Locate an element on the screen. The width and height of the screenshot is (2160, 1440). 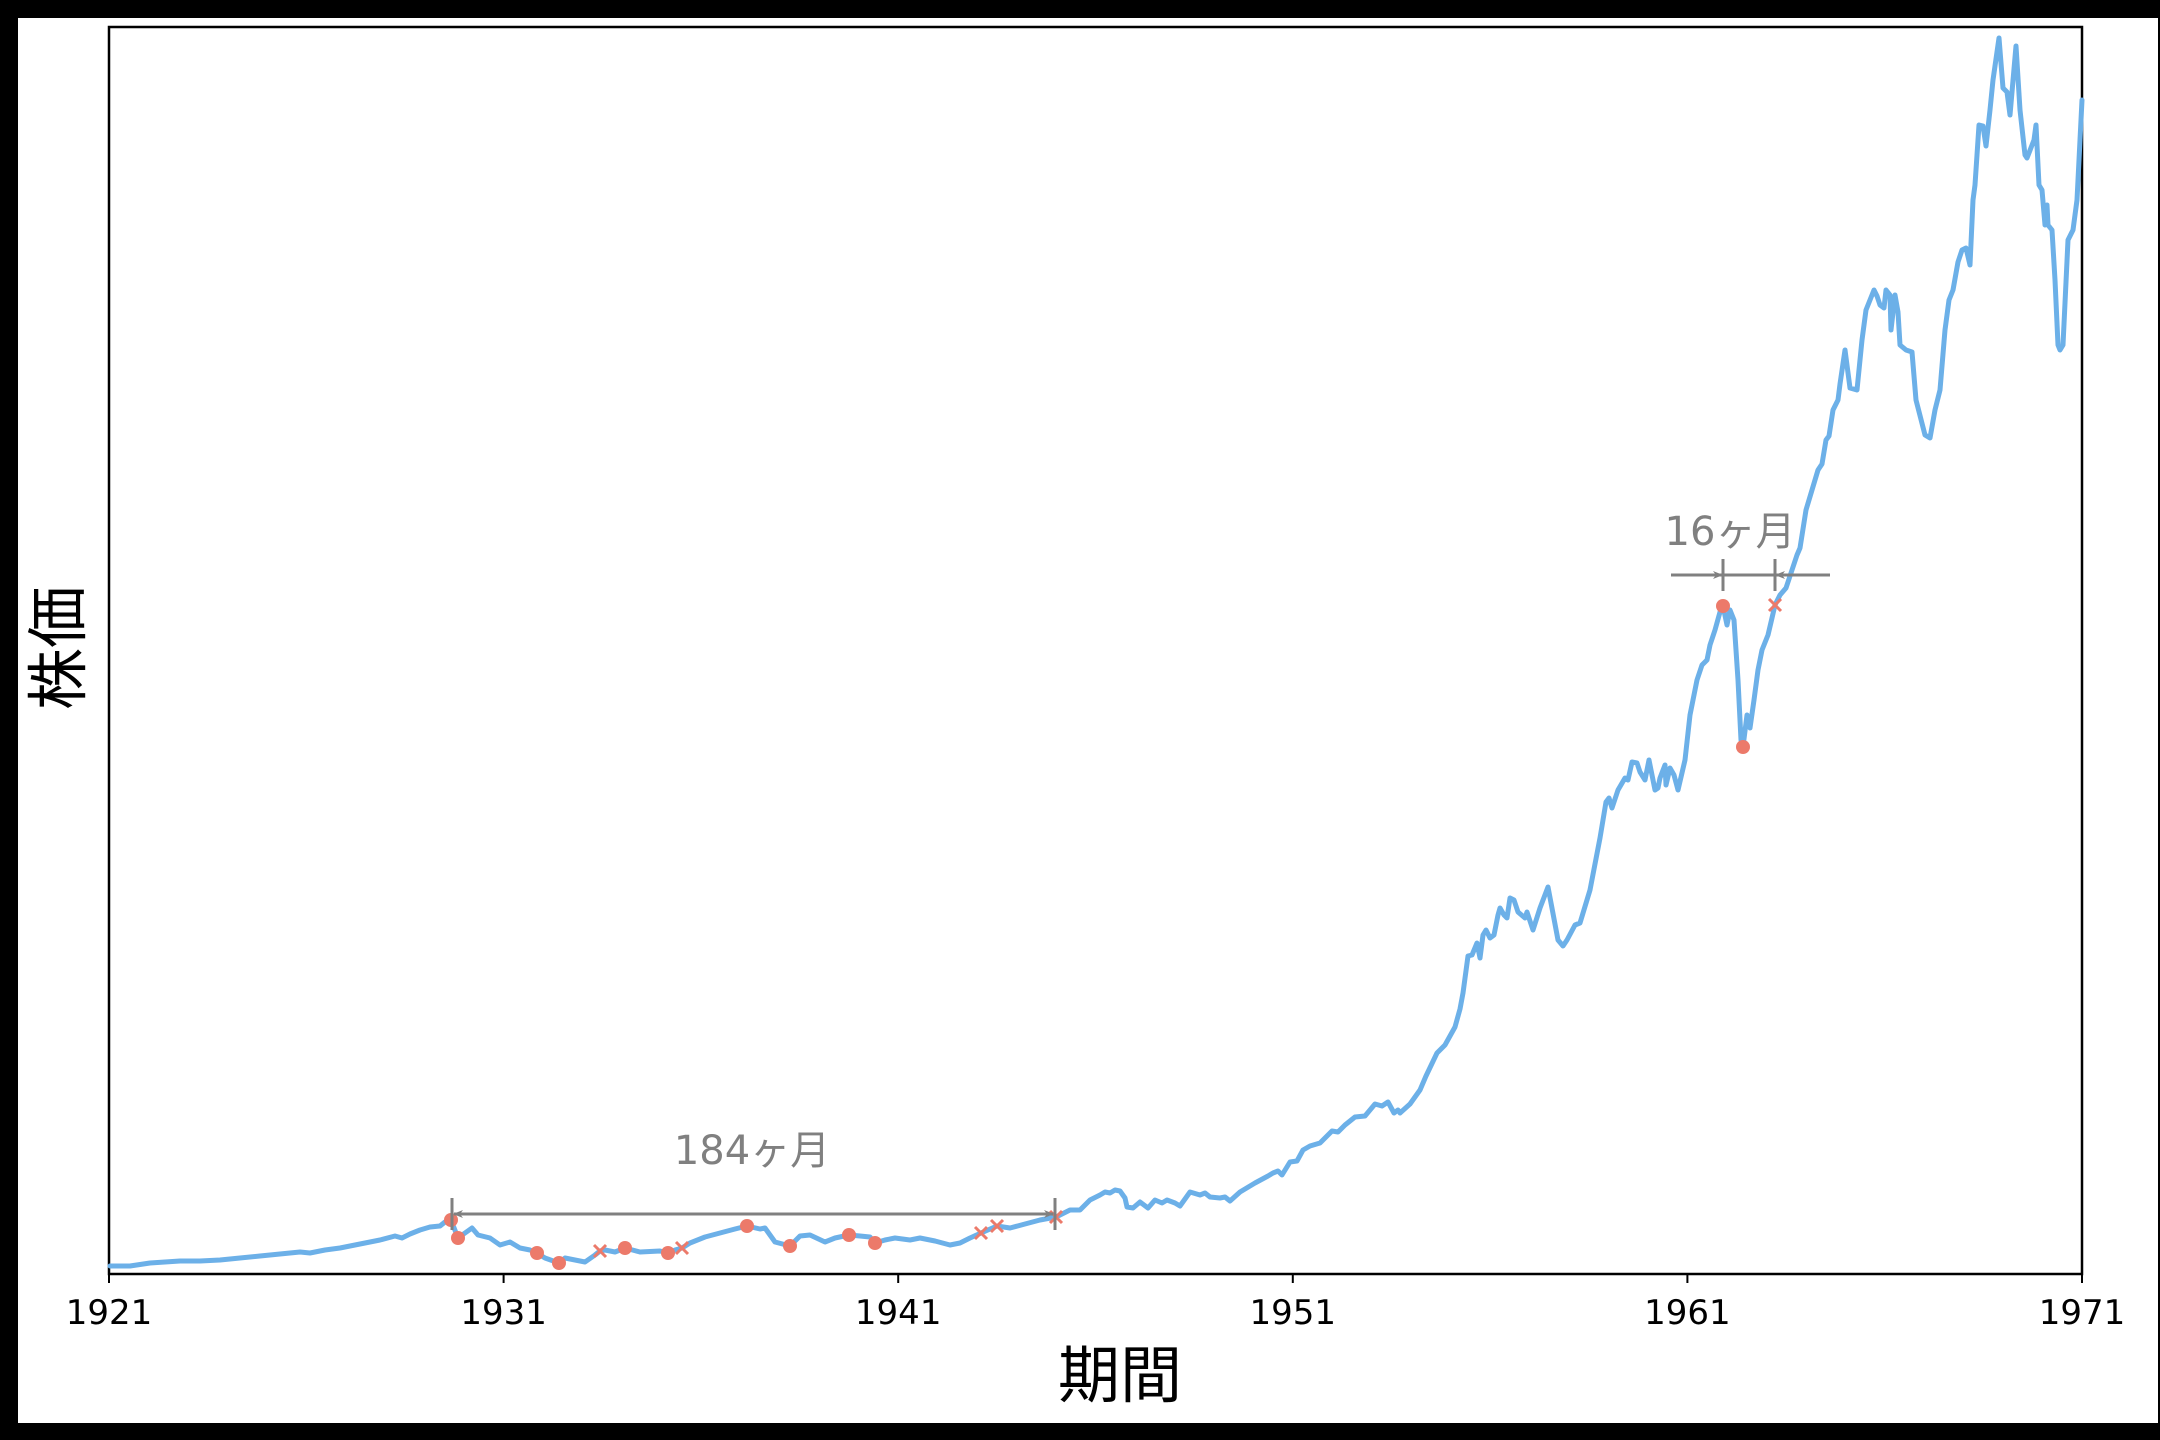
annotation-label-0: 184ヶ月 is located at coordinates (752, 1151).